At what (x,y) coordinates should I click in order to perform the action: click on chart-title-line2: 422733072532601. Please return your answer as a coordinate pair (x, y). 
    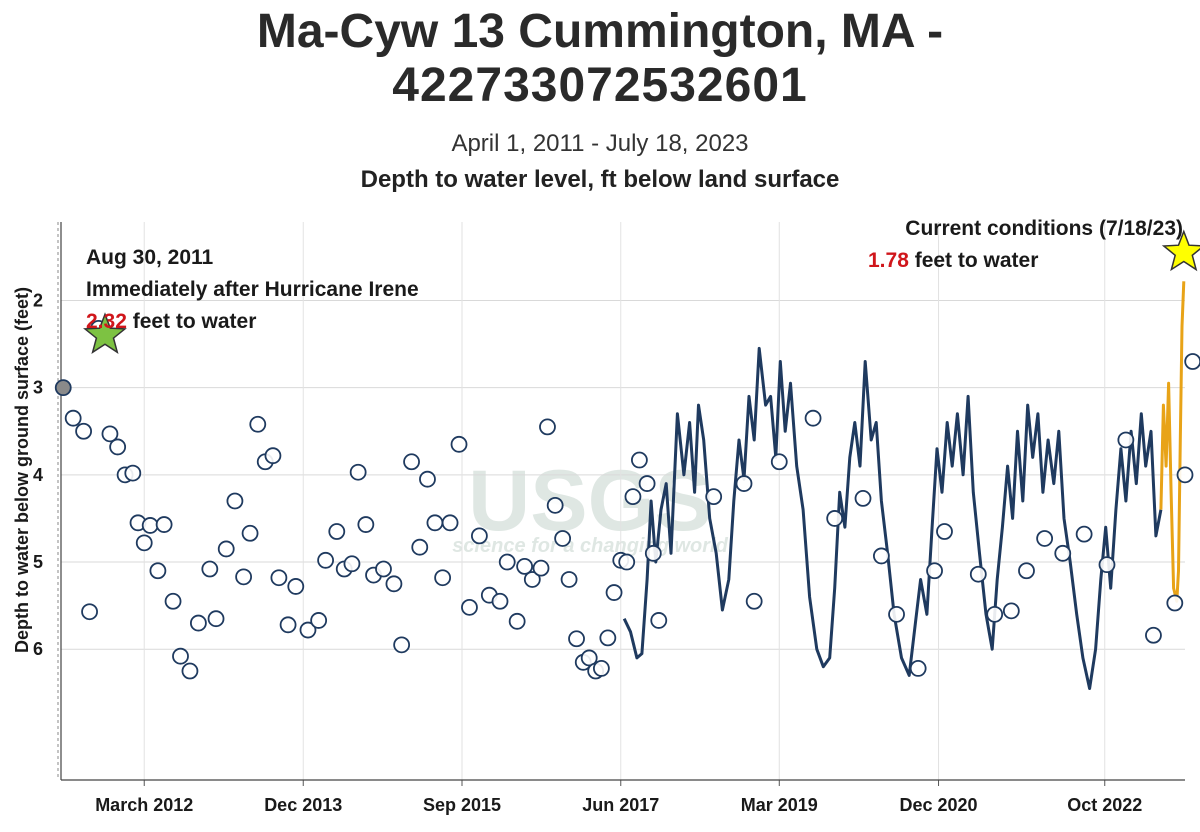
    Looking at the image, I should click on (600, 85).